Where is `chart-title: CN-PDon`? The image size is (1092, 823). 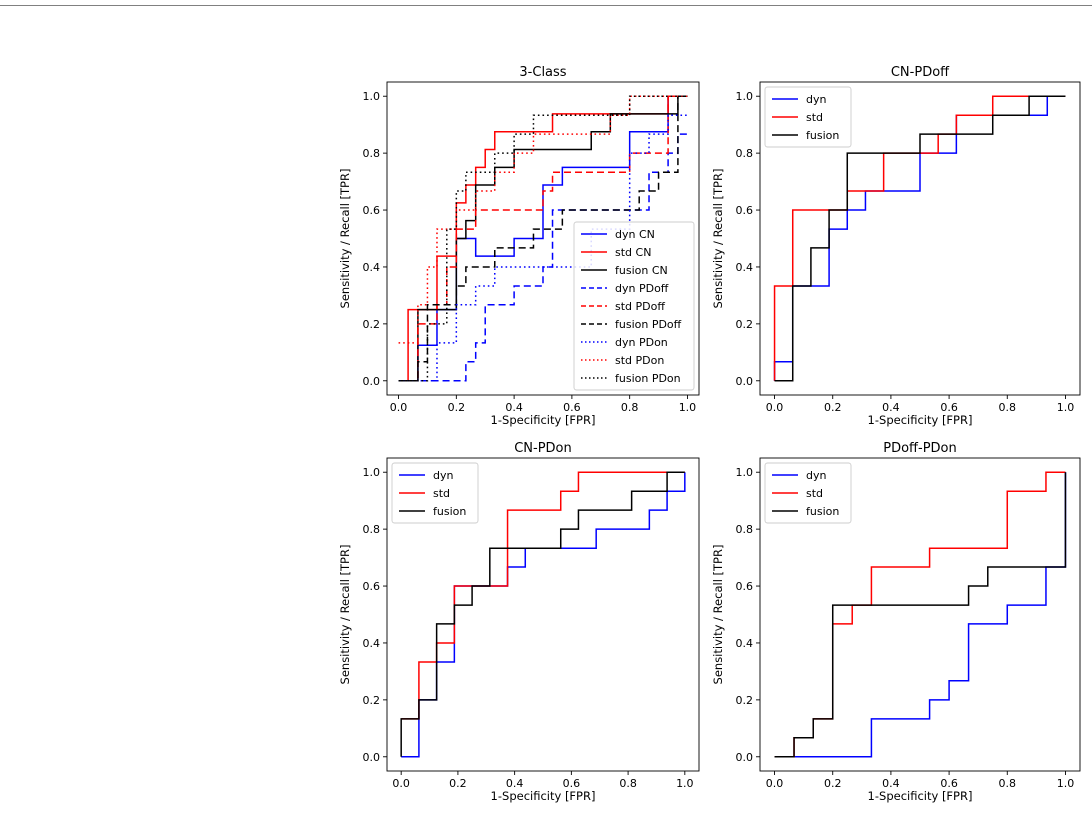 chart-title: CN-PDon is located at coordinates (543, 448).